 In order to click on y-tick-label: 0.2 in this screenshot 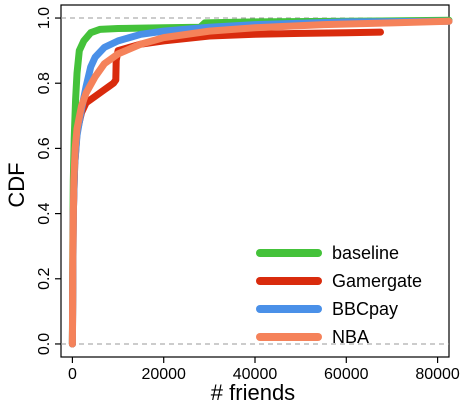, I will do `click(44, 279)`.